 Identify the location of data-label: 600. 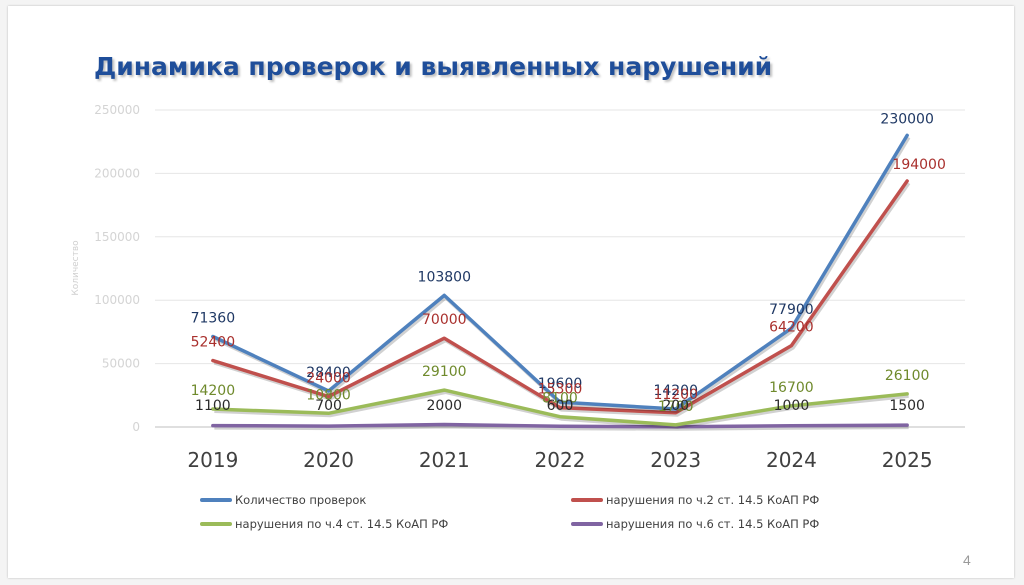
(560, 406).